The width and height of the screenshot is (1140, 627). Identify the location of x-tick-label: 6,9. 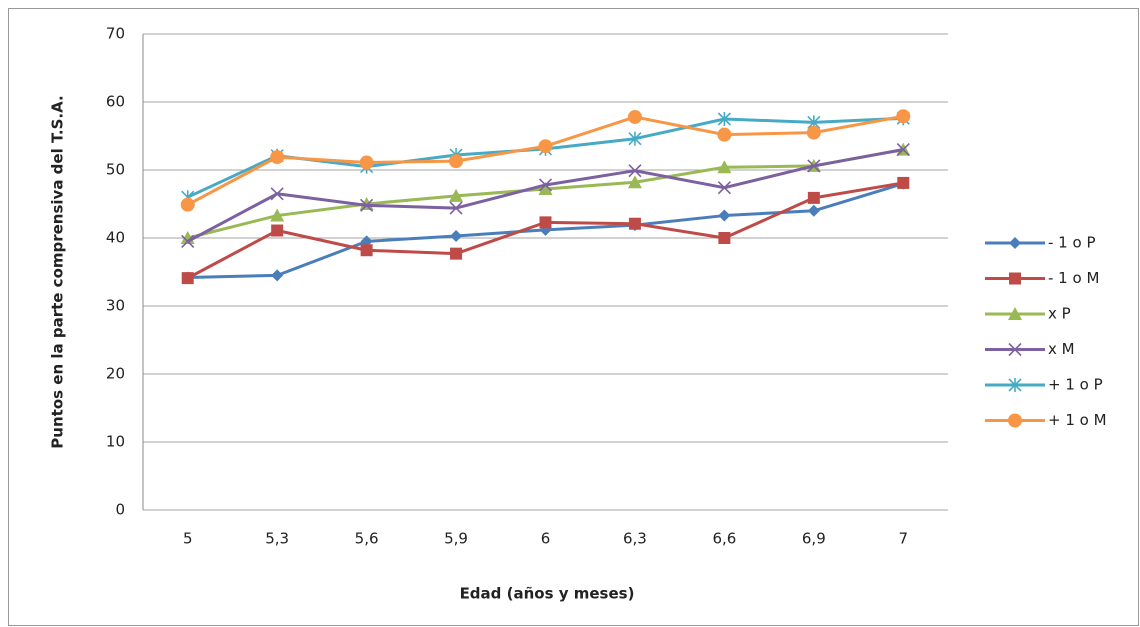
(814, 539).